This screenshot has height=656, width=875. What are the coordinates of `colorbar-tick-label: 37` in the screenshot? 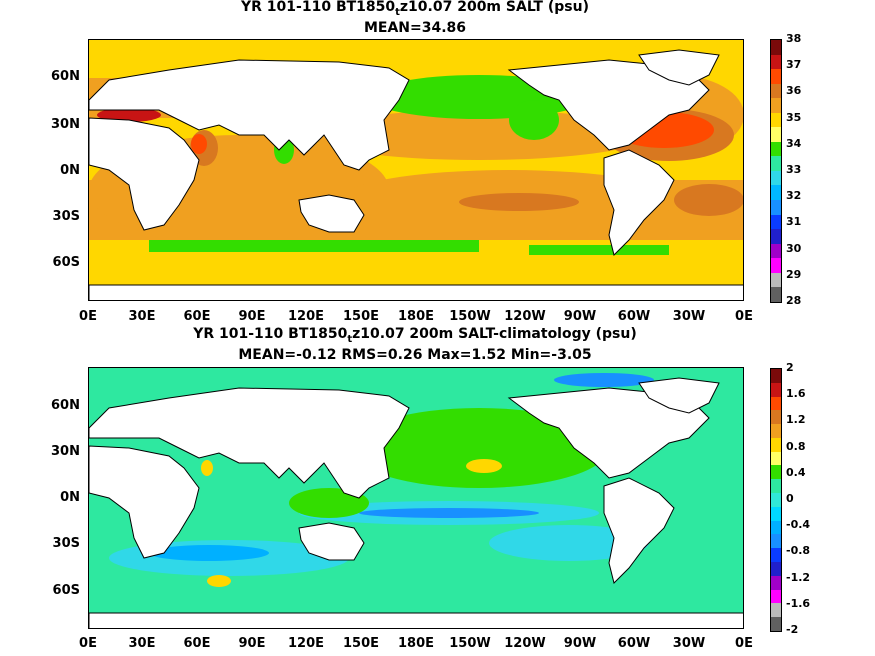 It's located at (794, 65).